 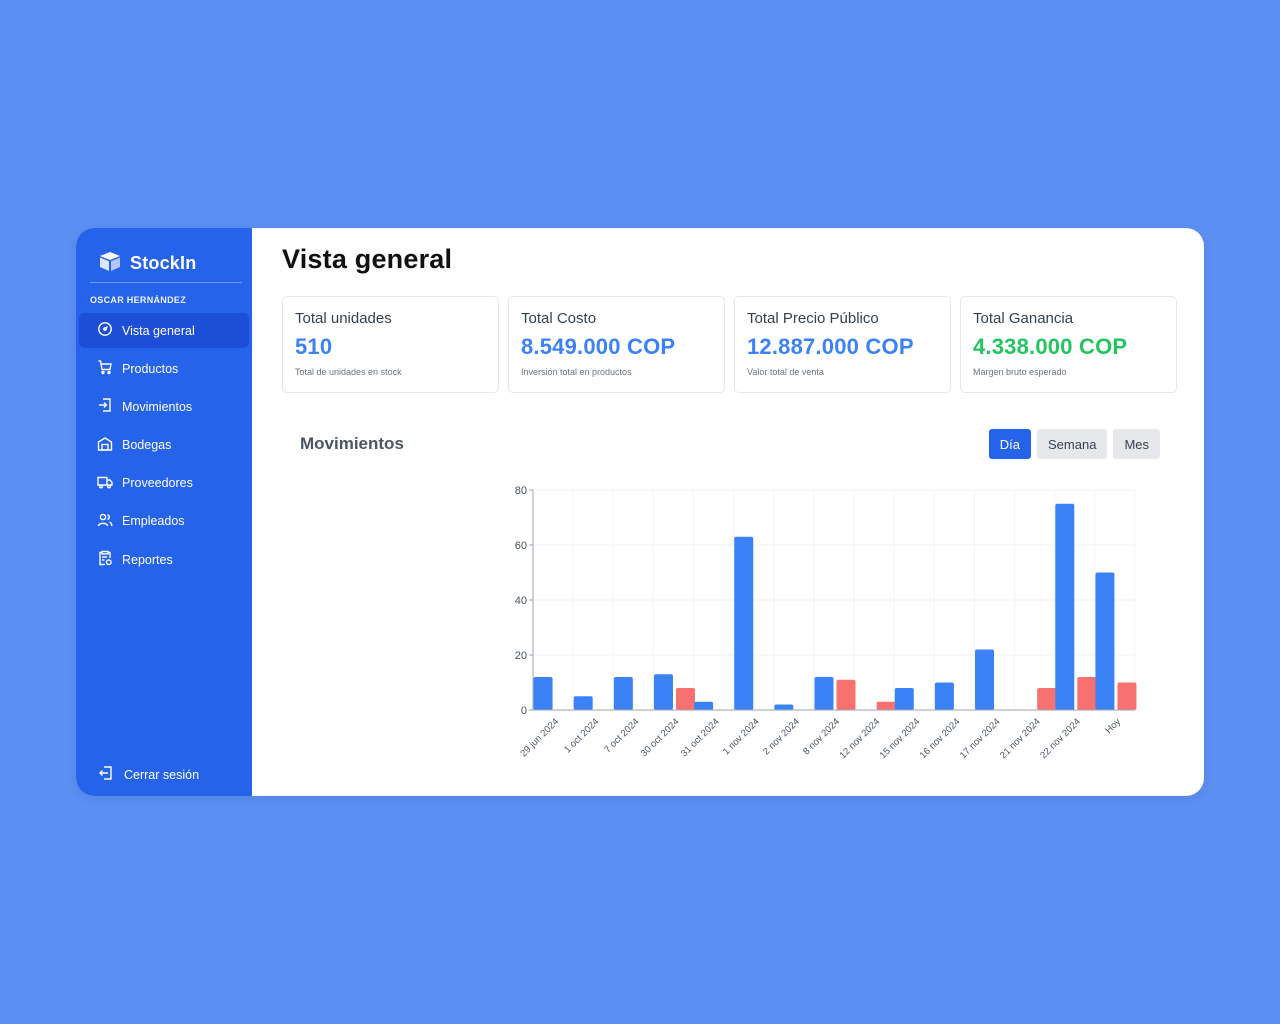 I want to click on x-tick-label: 22 nov 2024, so click(x=1060, y=738).